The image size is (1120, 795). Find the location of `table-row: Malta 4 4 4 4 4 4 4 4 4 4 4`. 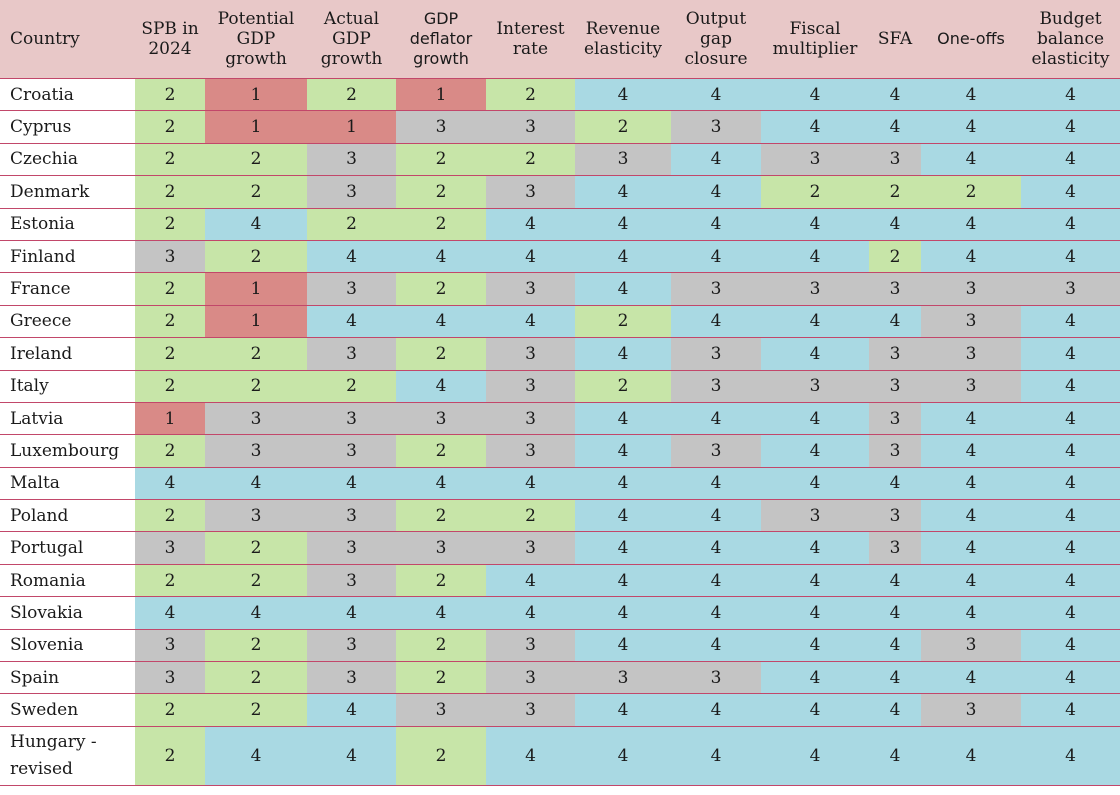

table-row: Malta 4 4 4 4 4 4 4 4 4 4 4 is located at coordinates (560, 484).